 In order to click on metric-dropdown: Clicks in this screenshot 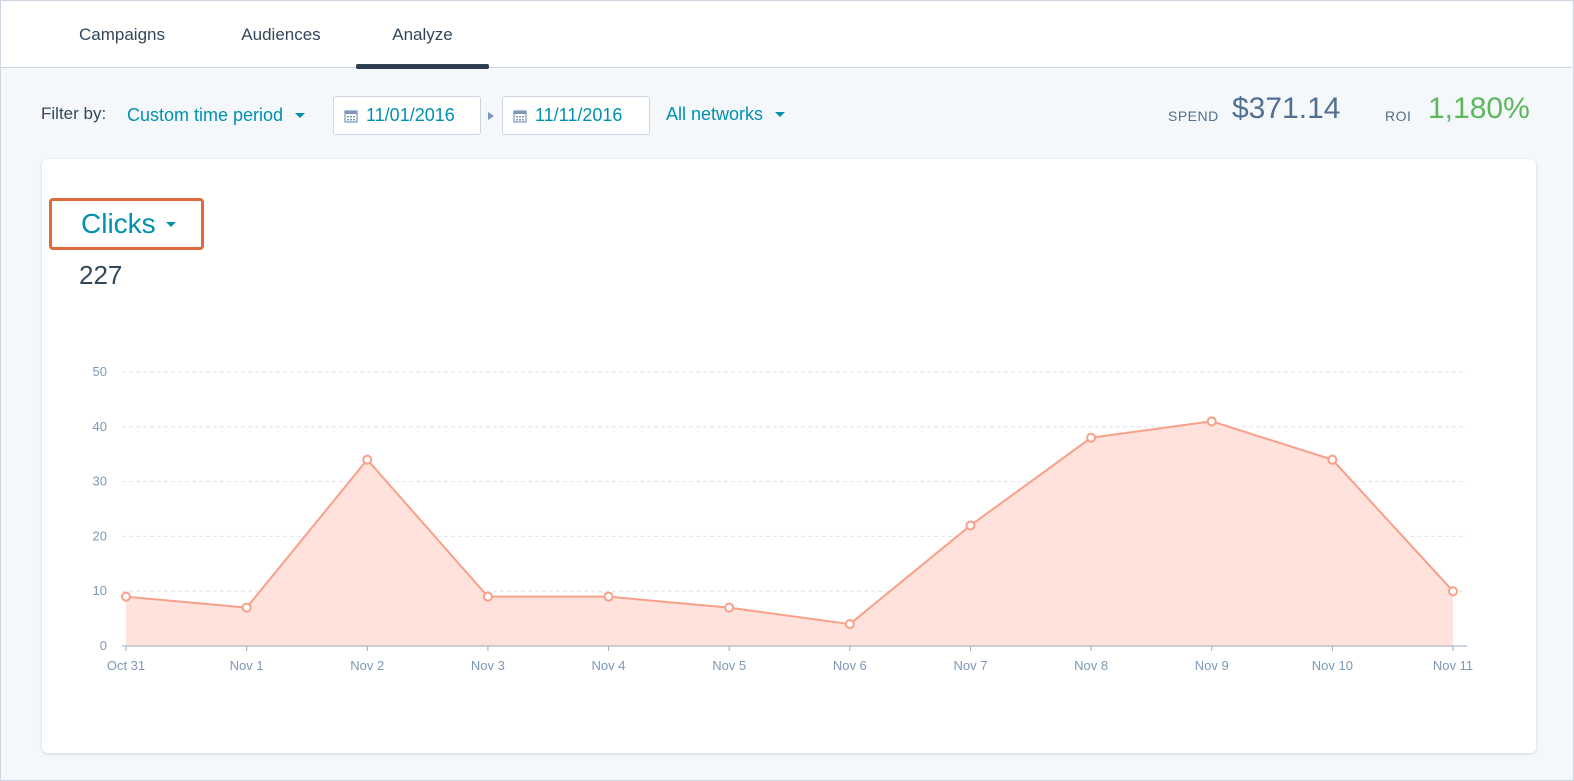, I will do `click(126, 224)`.